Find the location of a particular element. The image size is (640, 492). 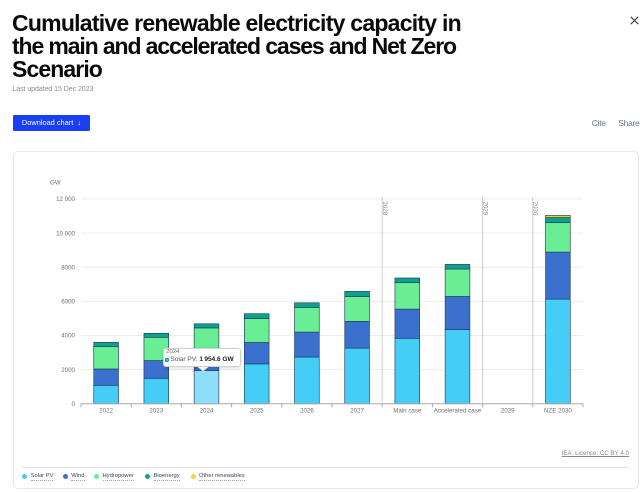

svg-text: 2025 is located at coordinates (257, 411).